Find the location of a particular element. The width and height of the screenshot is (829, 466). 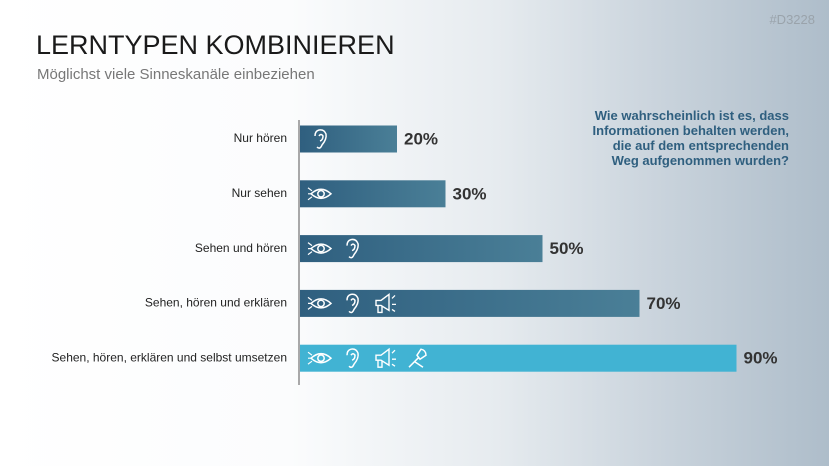

category-label: Sehen, hören und erklären is located at coordinates (216, 303).